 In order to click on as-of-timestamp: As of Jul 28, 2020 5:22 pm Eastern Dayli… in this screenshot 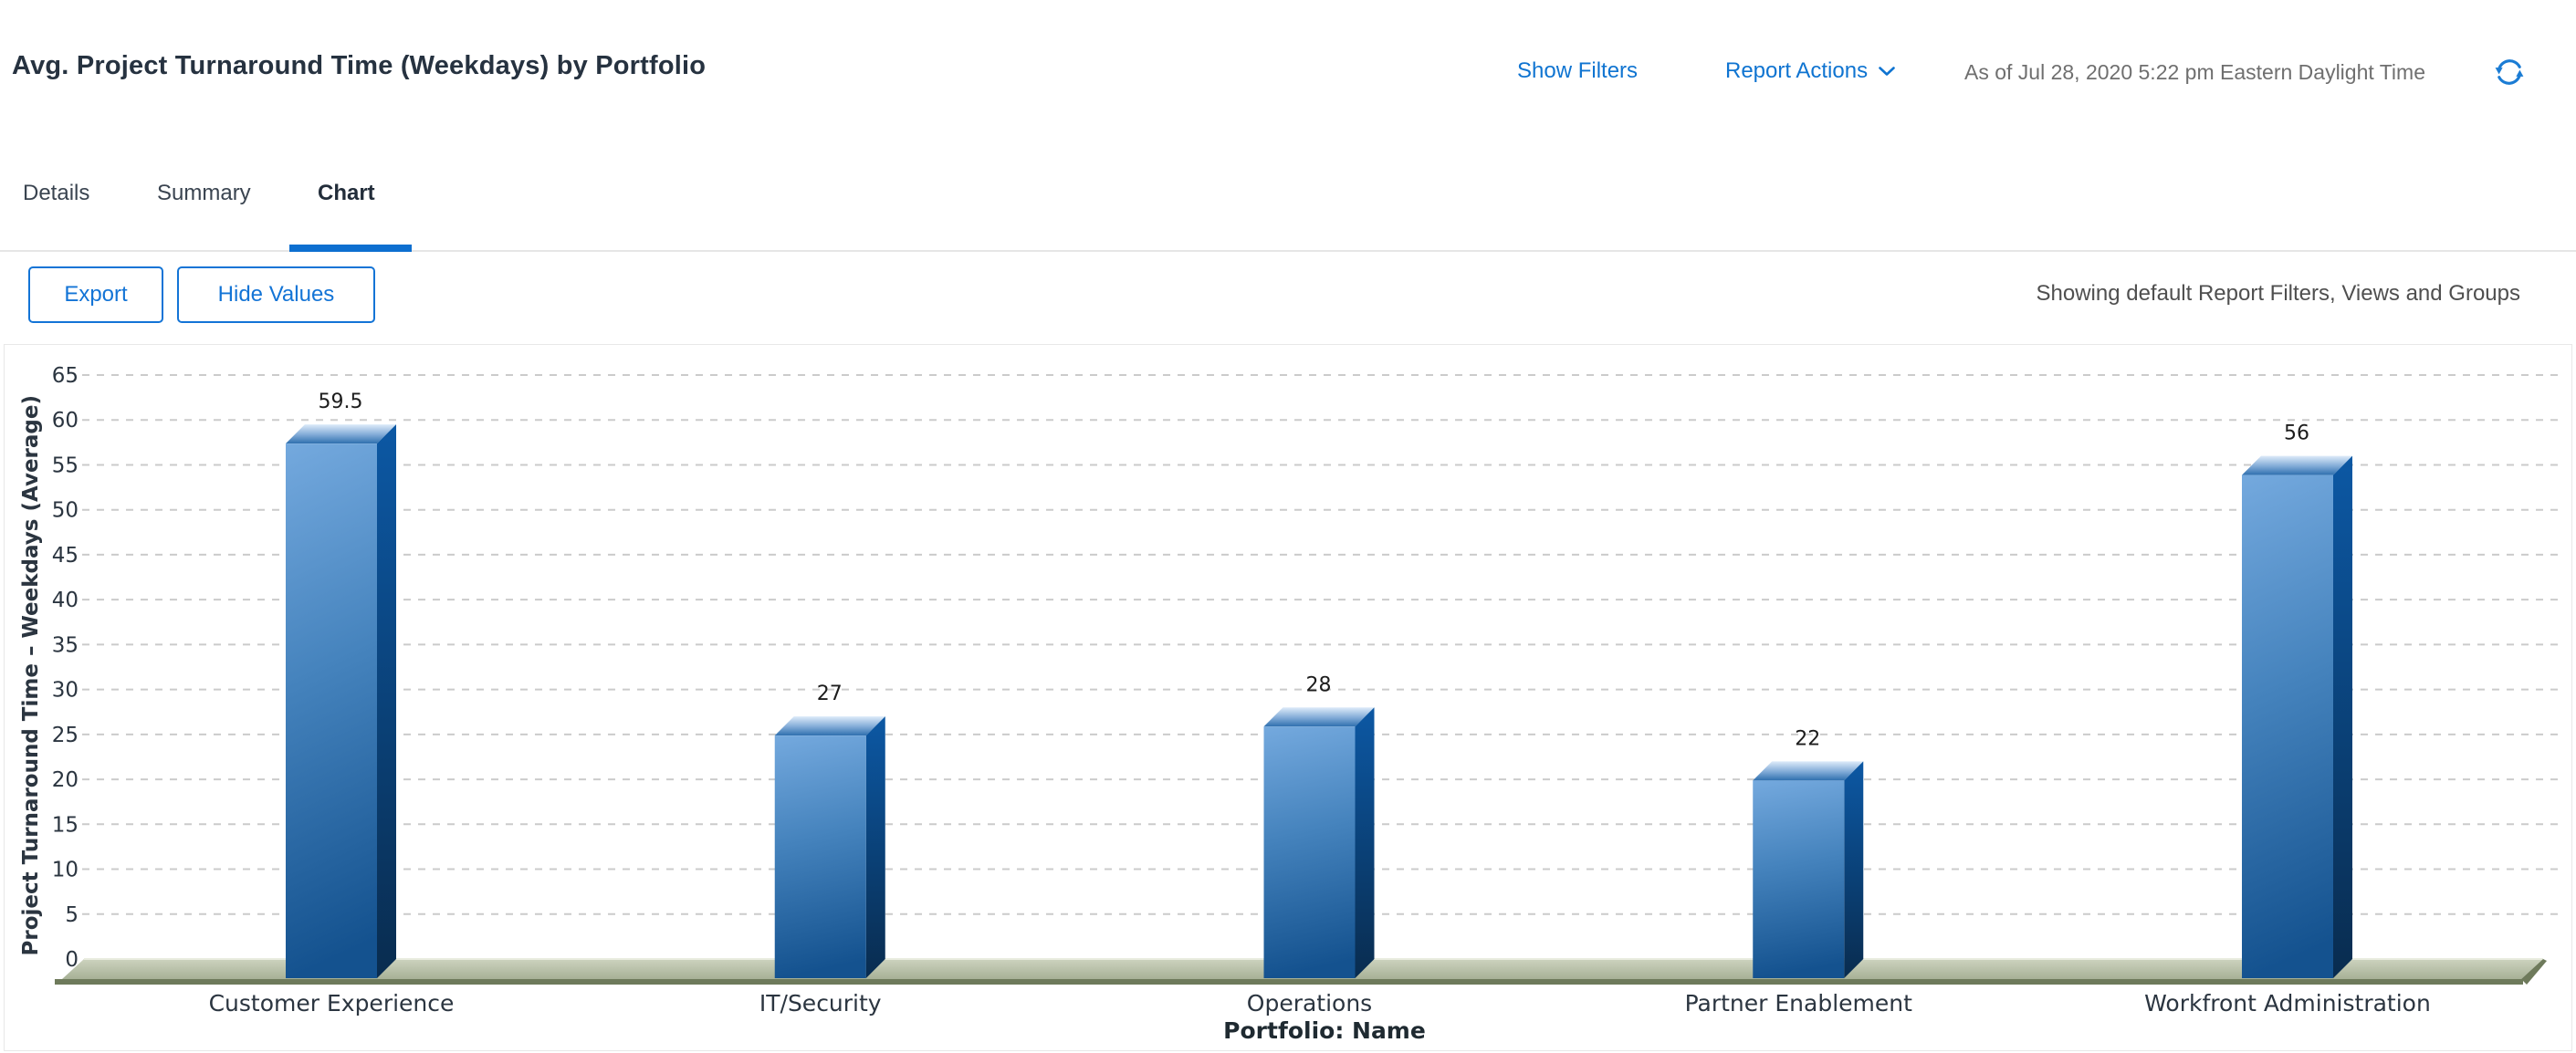, I will do `click(2195, 72)`.